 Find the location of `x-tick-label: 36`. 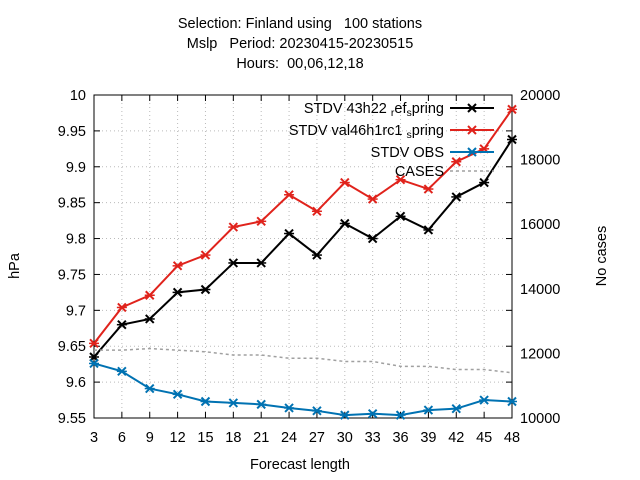

x-tick-label: 36 is located at coordinates (400, 438).